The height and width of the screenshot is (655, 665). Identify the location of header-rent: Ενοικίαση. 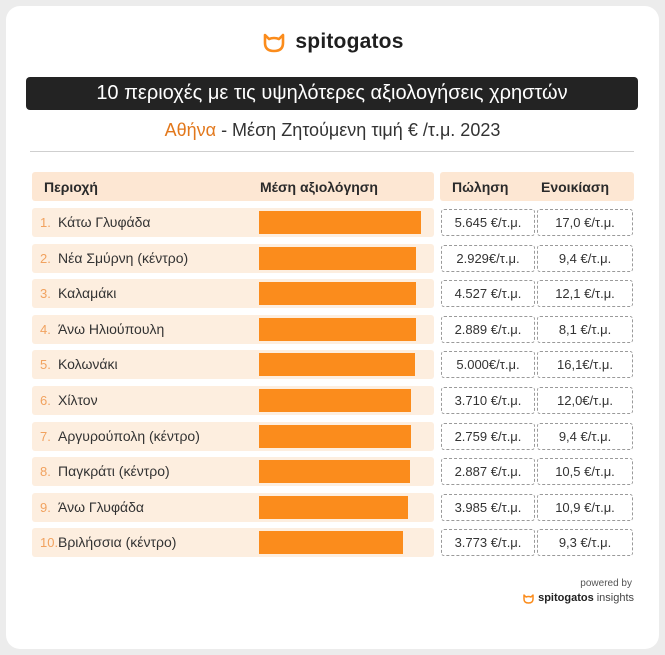
(575, 187).